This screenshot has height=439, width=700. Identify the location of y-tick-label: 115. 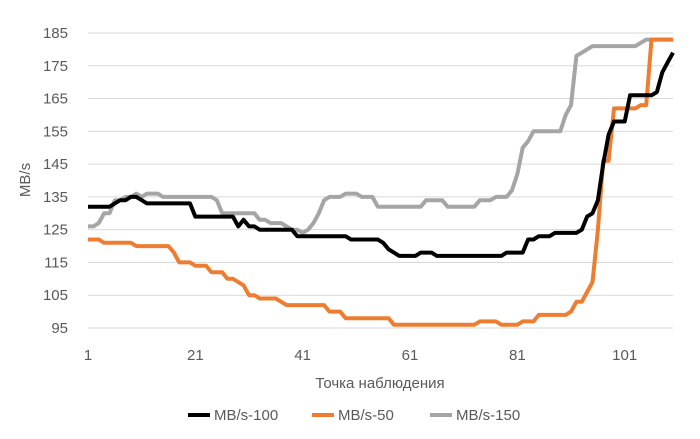
(56, 262).